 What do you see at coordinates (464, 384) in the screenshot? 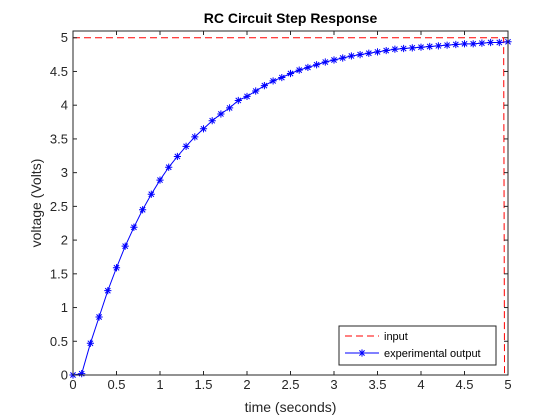
I see `x-tick-label: 4.5` at bounding box center [464, 384].